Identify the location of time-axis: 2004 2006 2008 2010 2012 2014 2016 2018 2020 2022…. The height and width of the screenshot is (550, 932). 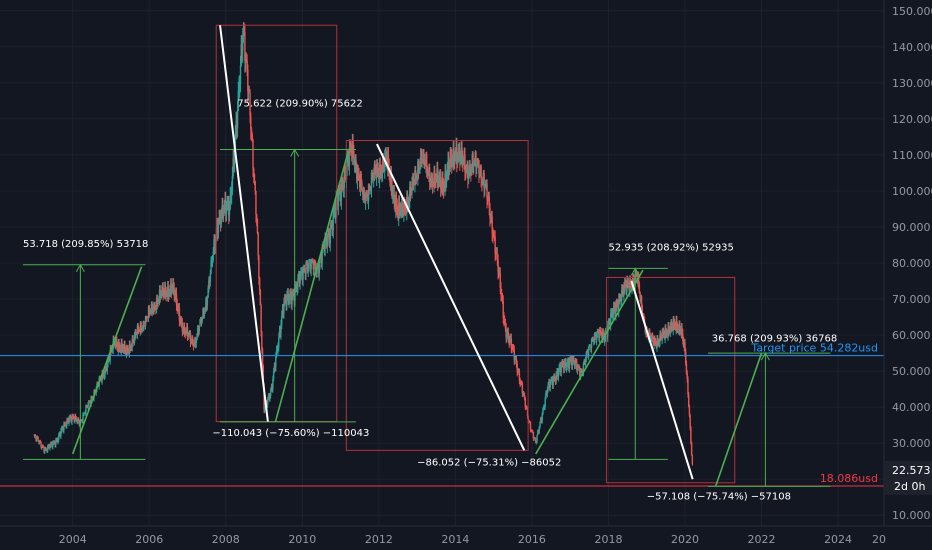
(472, 539).